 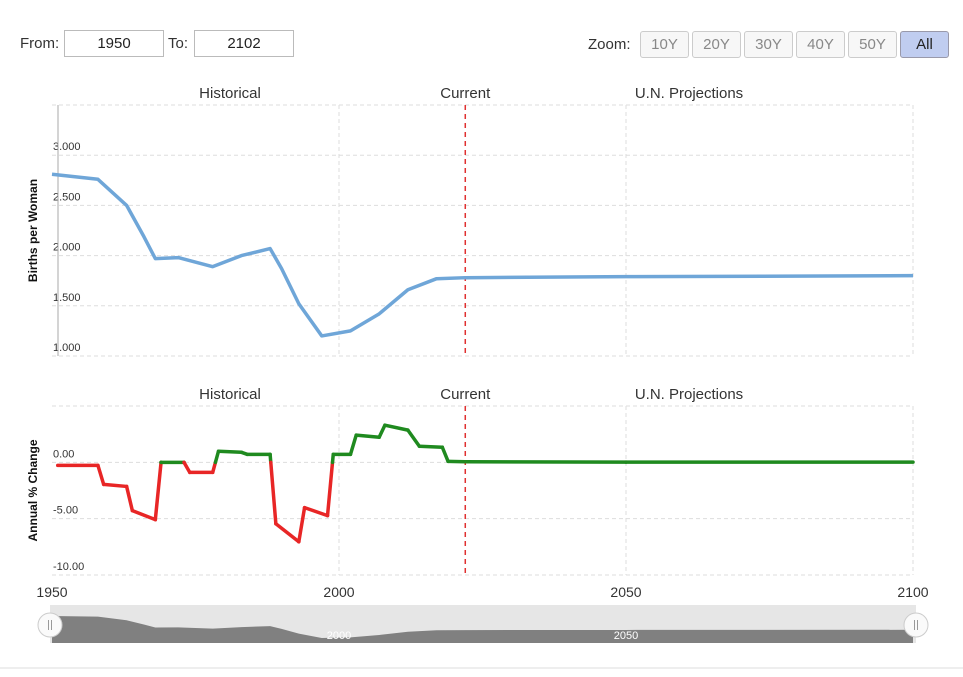 I want to click on x-tick-label: 2050, so click(x=625, y=592).